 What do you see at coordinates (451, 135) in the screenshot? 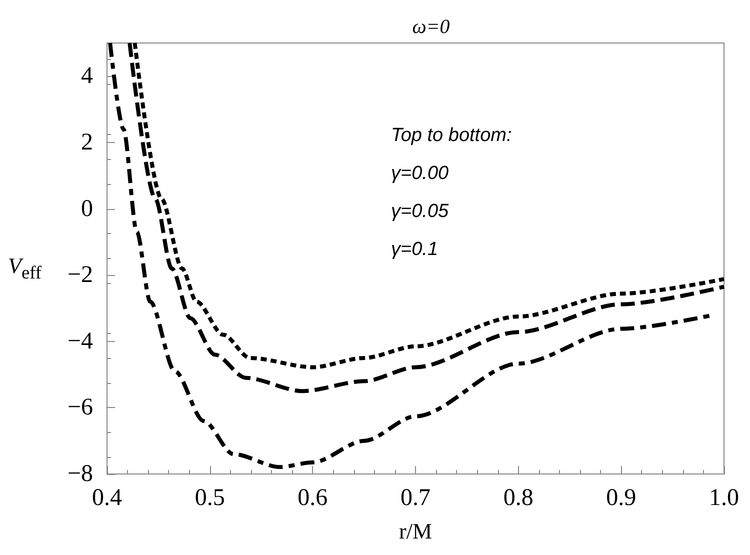
I see `annotation: Top to bottom:` at bounding box center [451, 135].